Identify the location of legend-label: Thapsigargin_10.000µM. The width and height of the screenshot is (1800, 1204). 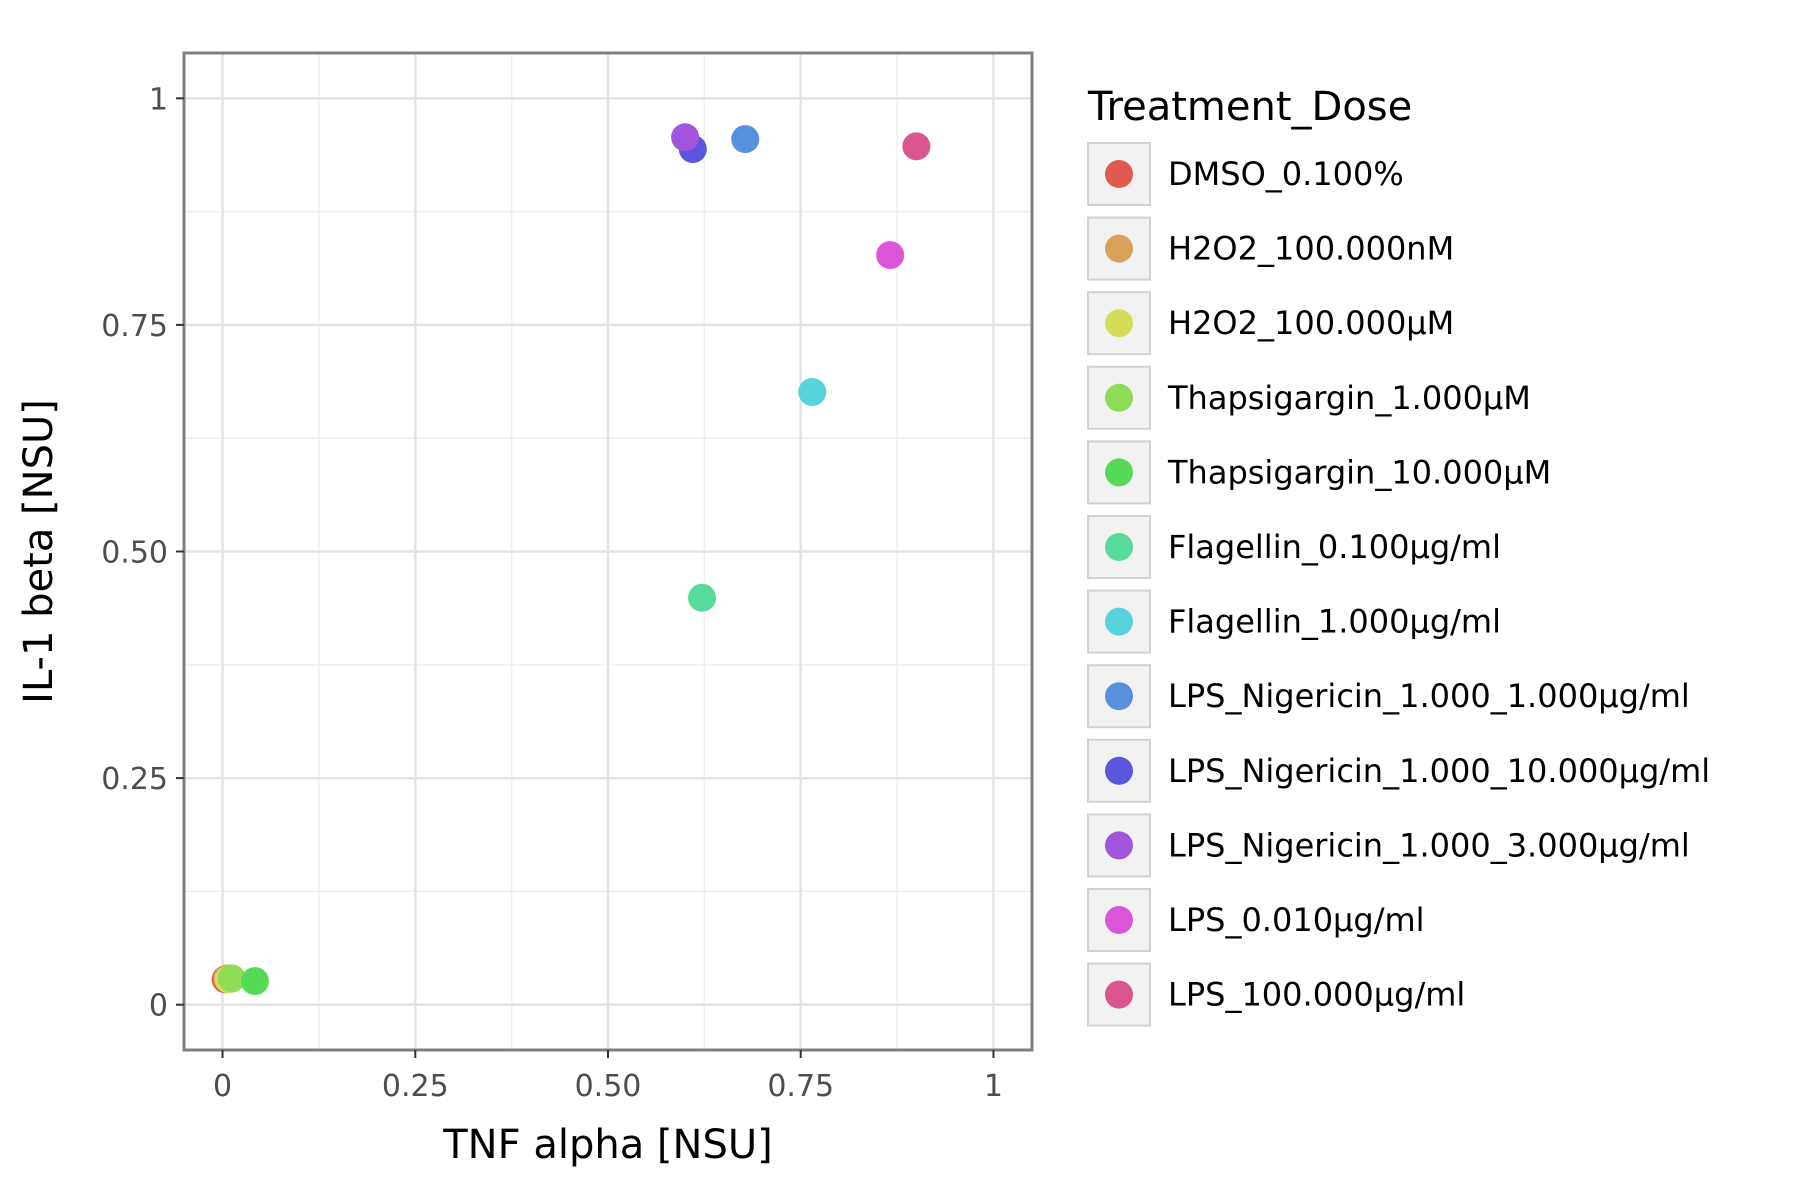
(1359, 472).